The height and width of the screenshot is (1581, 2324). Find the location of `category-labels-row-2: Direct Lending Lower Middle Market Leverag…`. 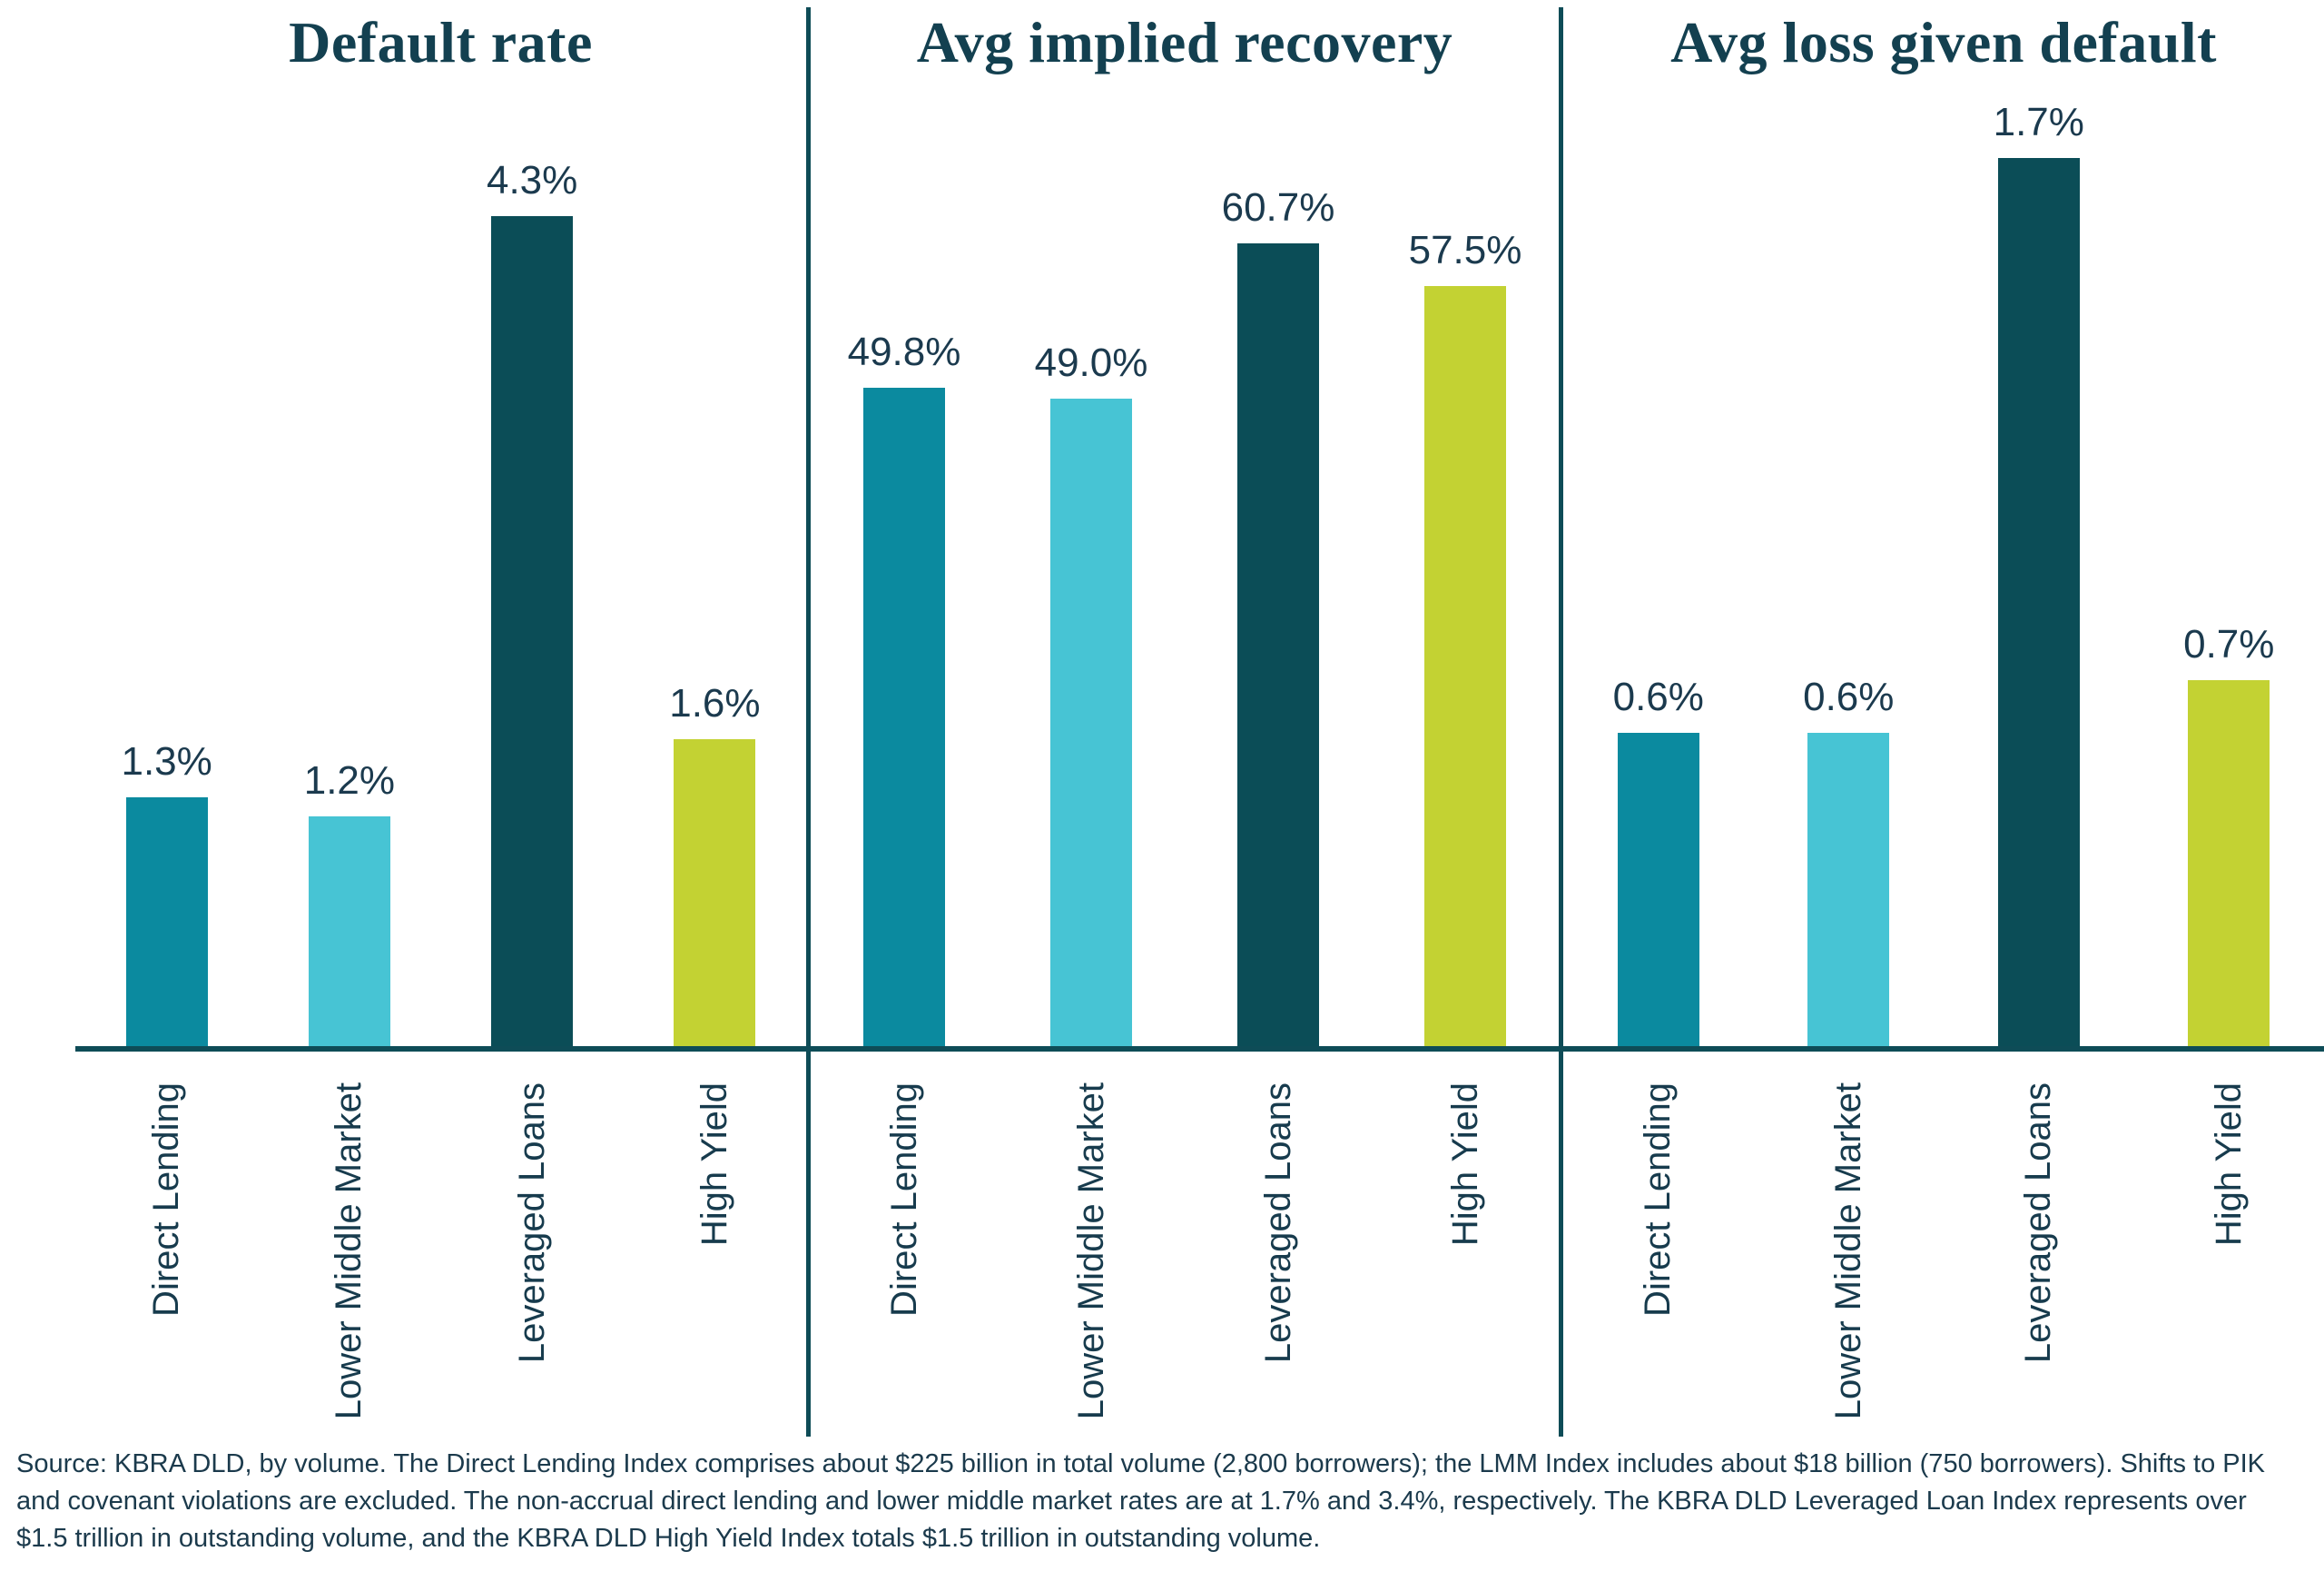

category-labels-row-2: Direct Lending Lower Middle Market Leverag… is located at coordinates (1185, 1251).